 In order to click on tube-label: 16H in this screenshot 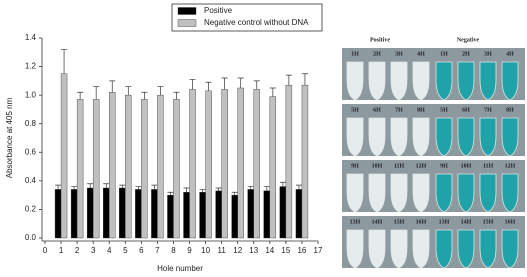, I will do `click(421, 222)`.